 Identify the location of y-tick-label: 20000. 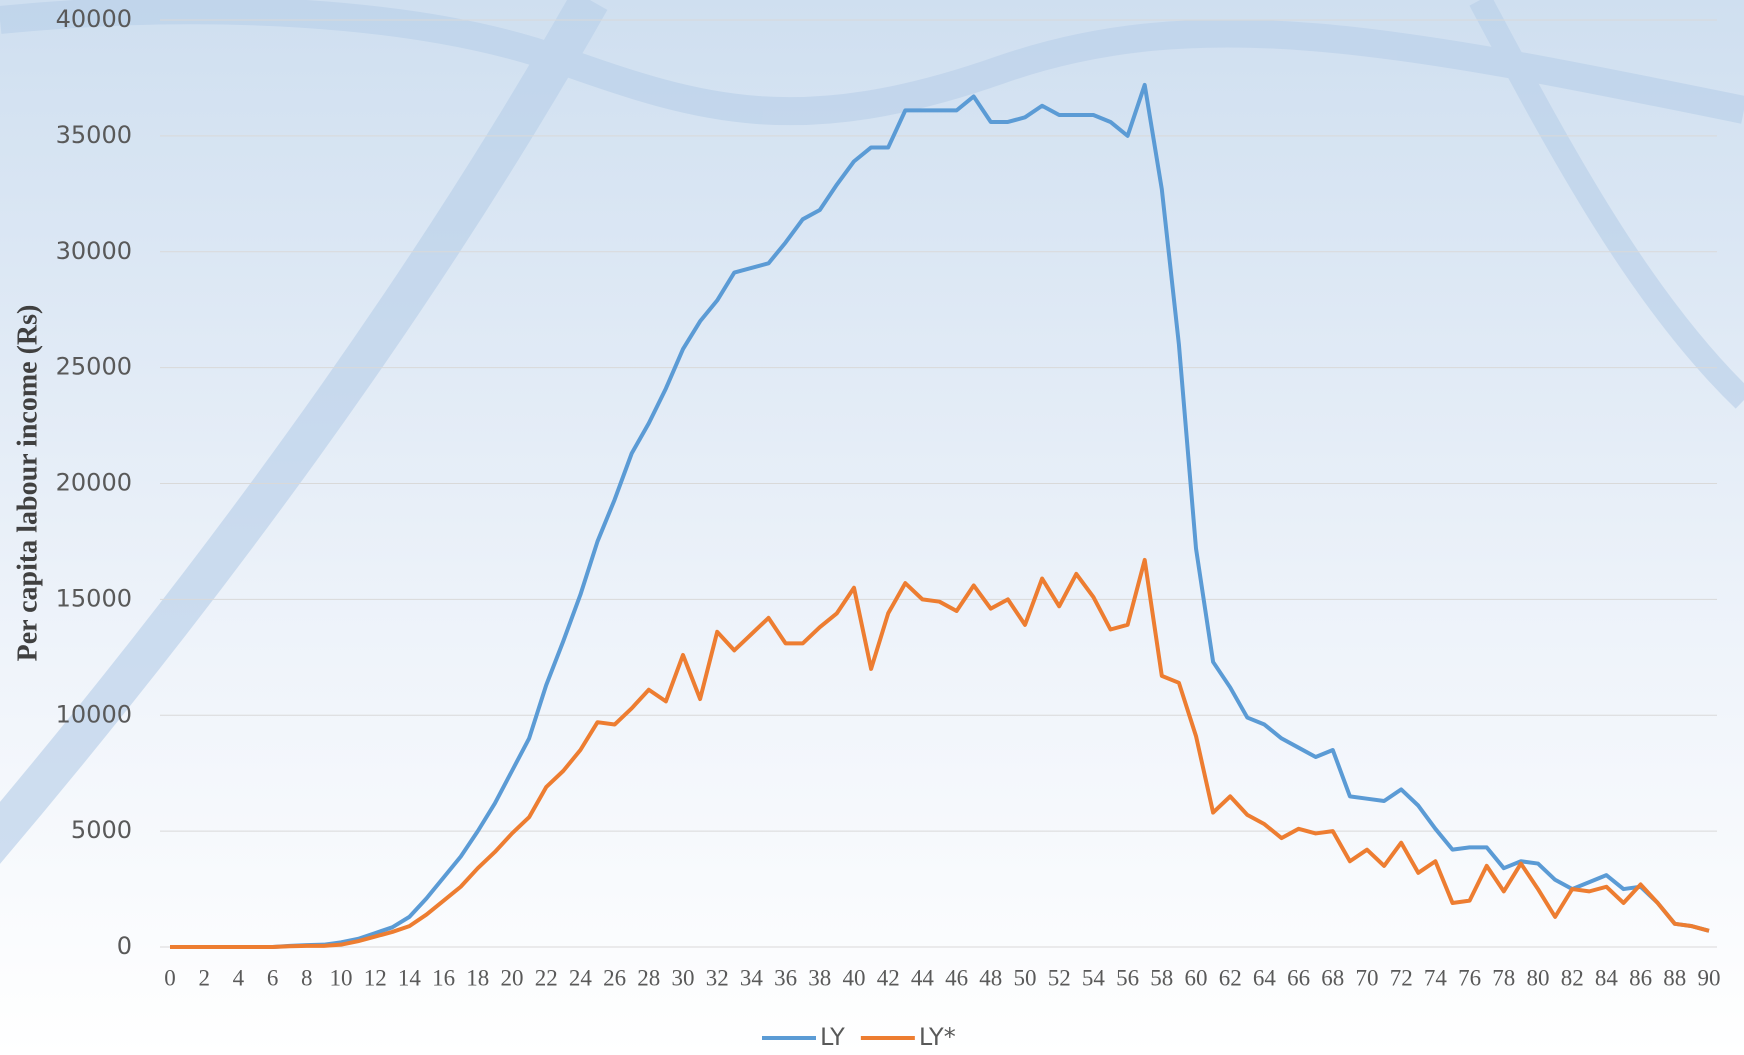
(94, 483).